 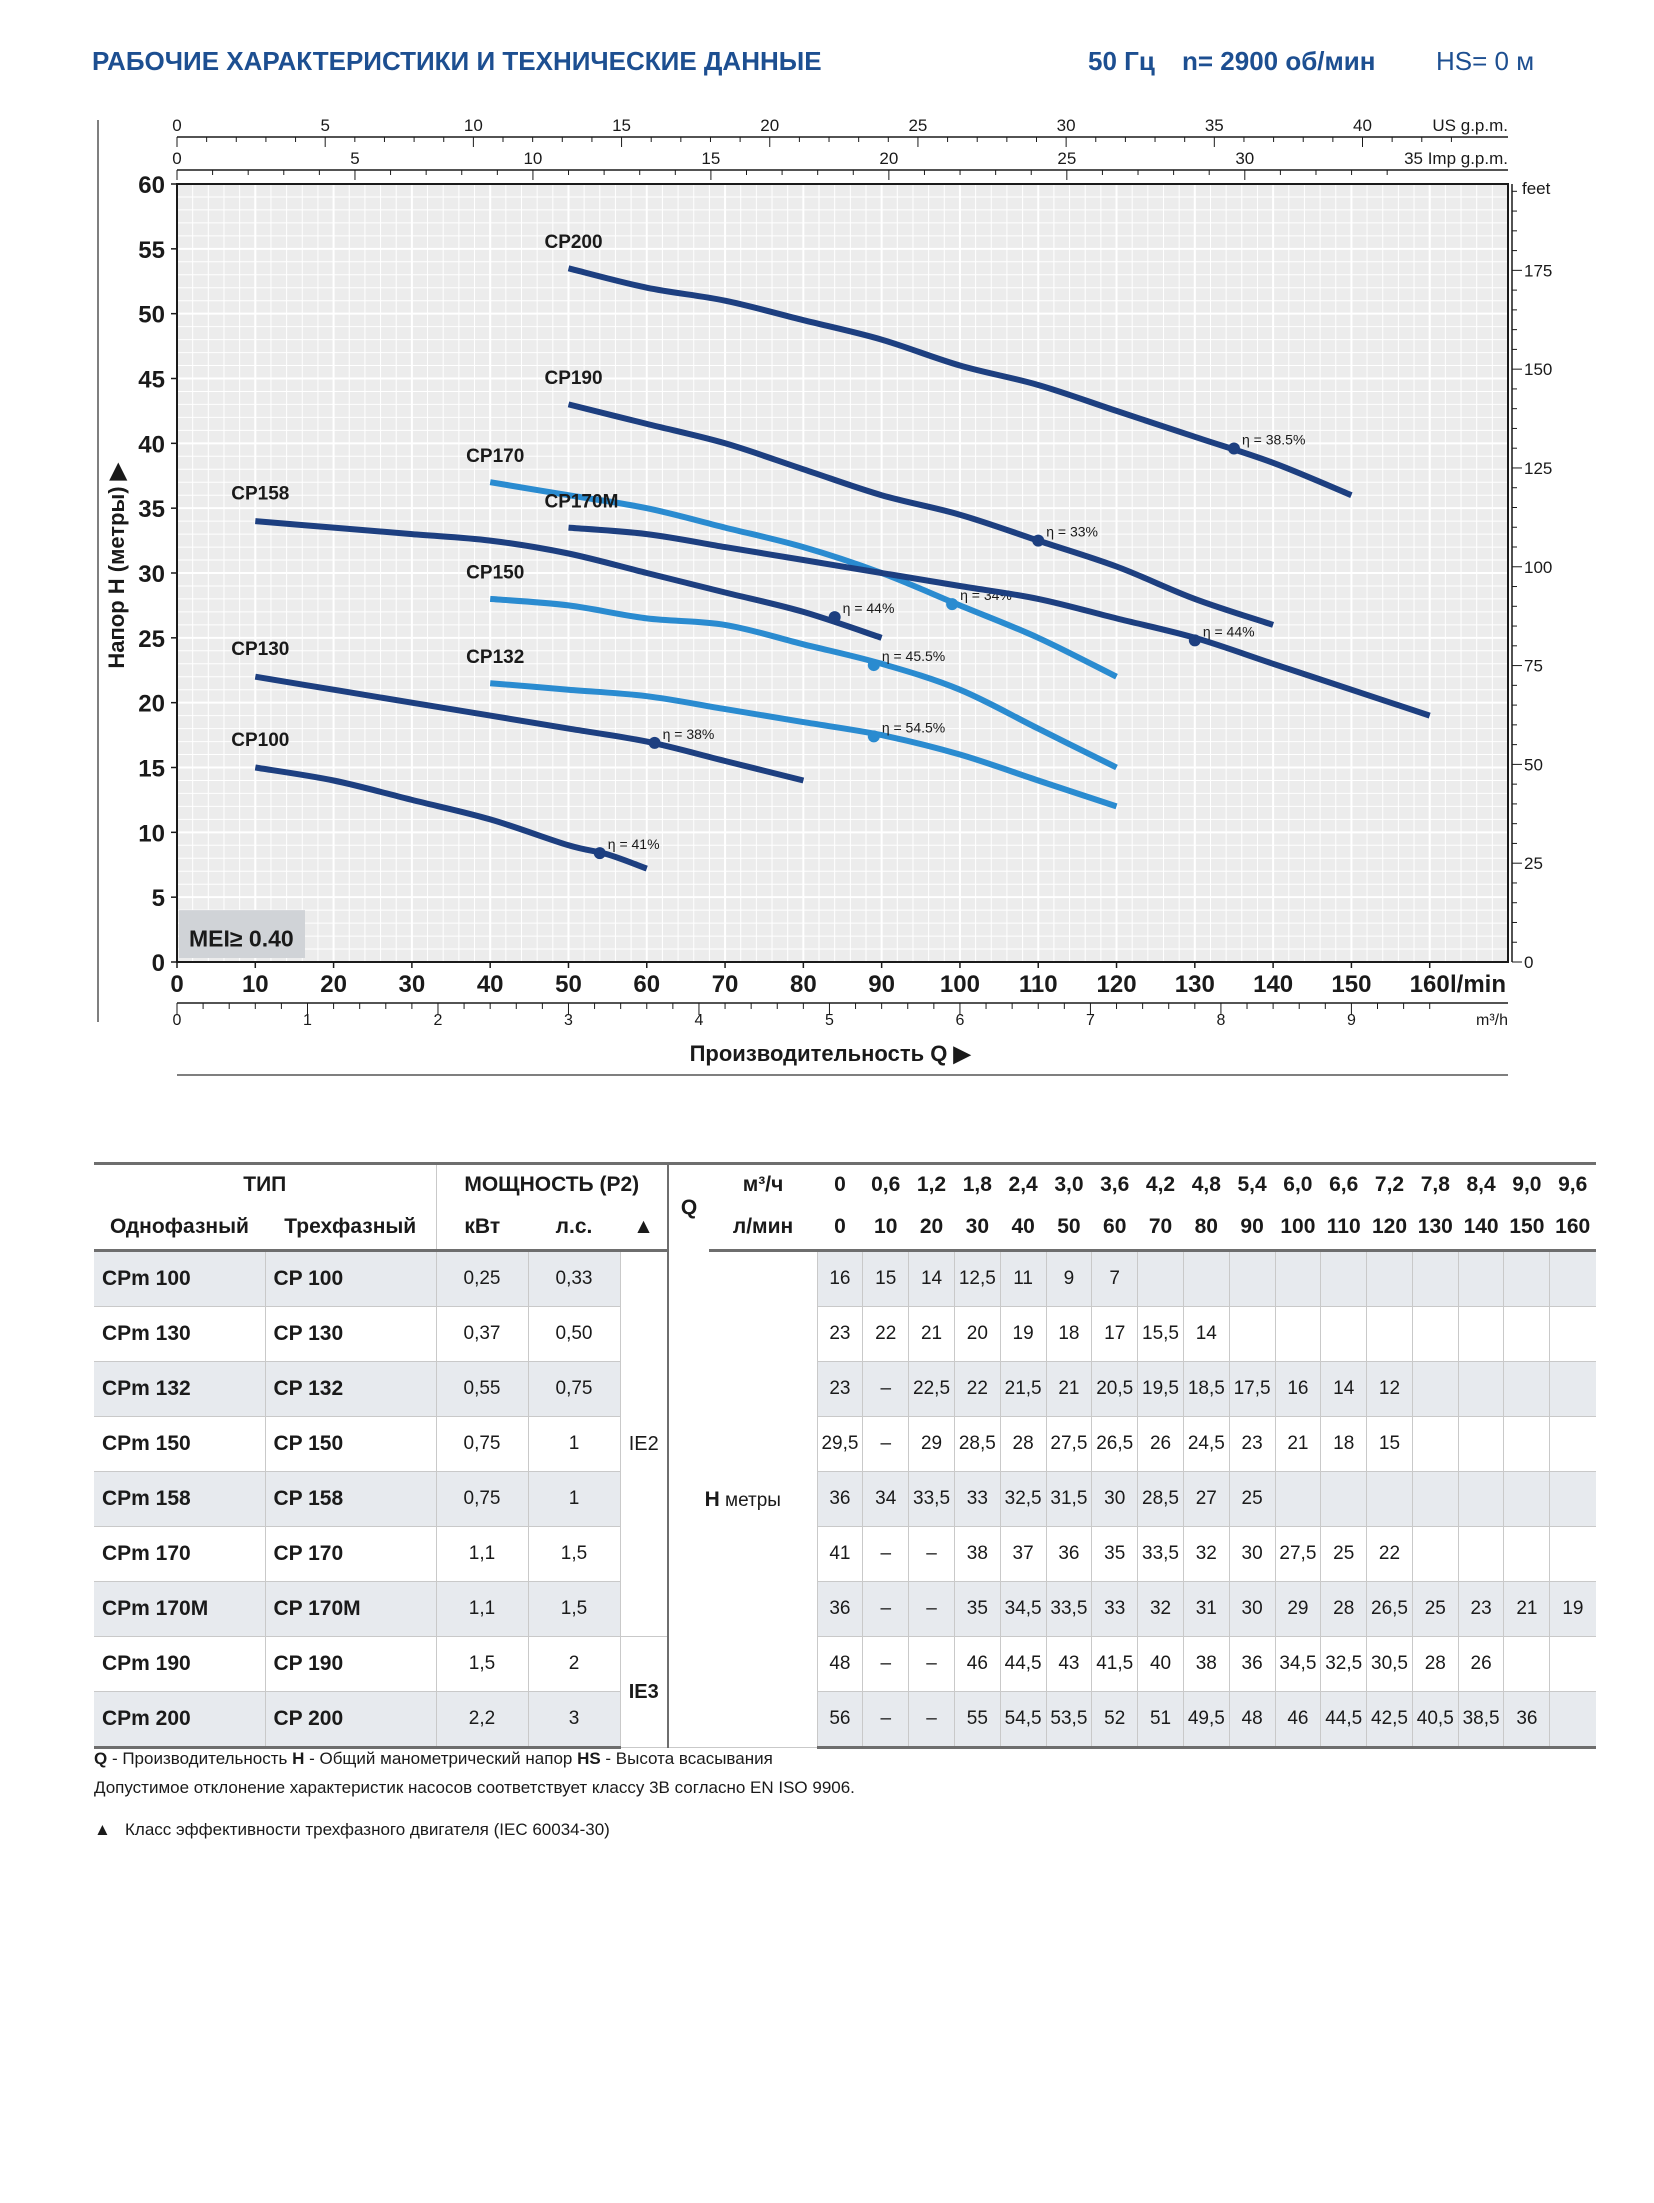 What do you see at coordinates (763, 1228) in the screenshot?
I see `q-lmin-unit: л/мин` at bounding box center [763, 1228].